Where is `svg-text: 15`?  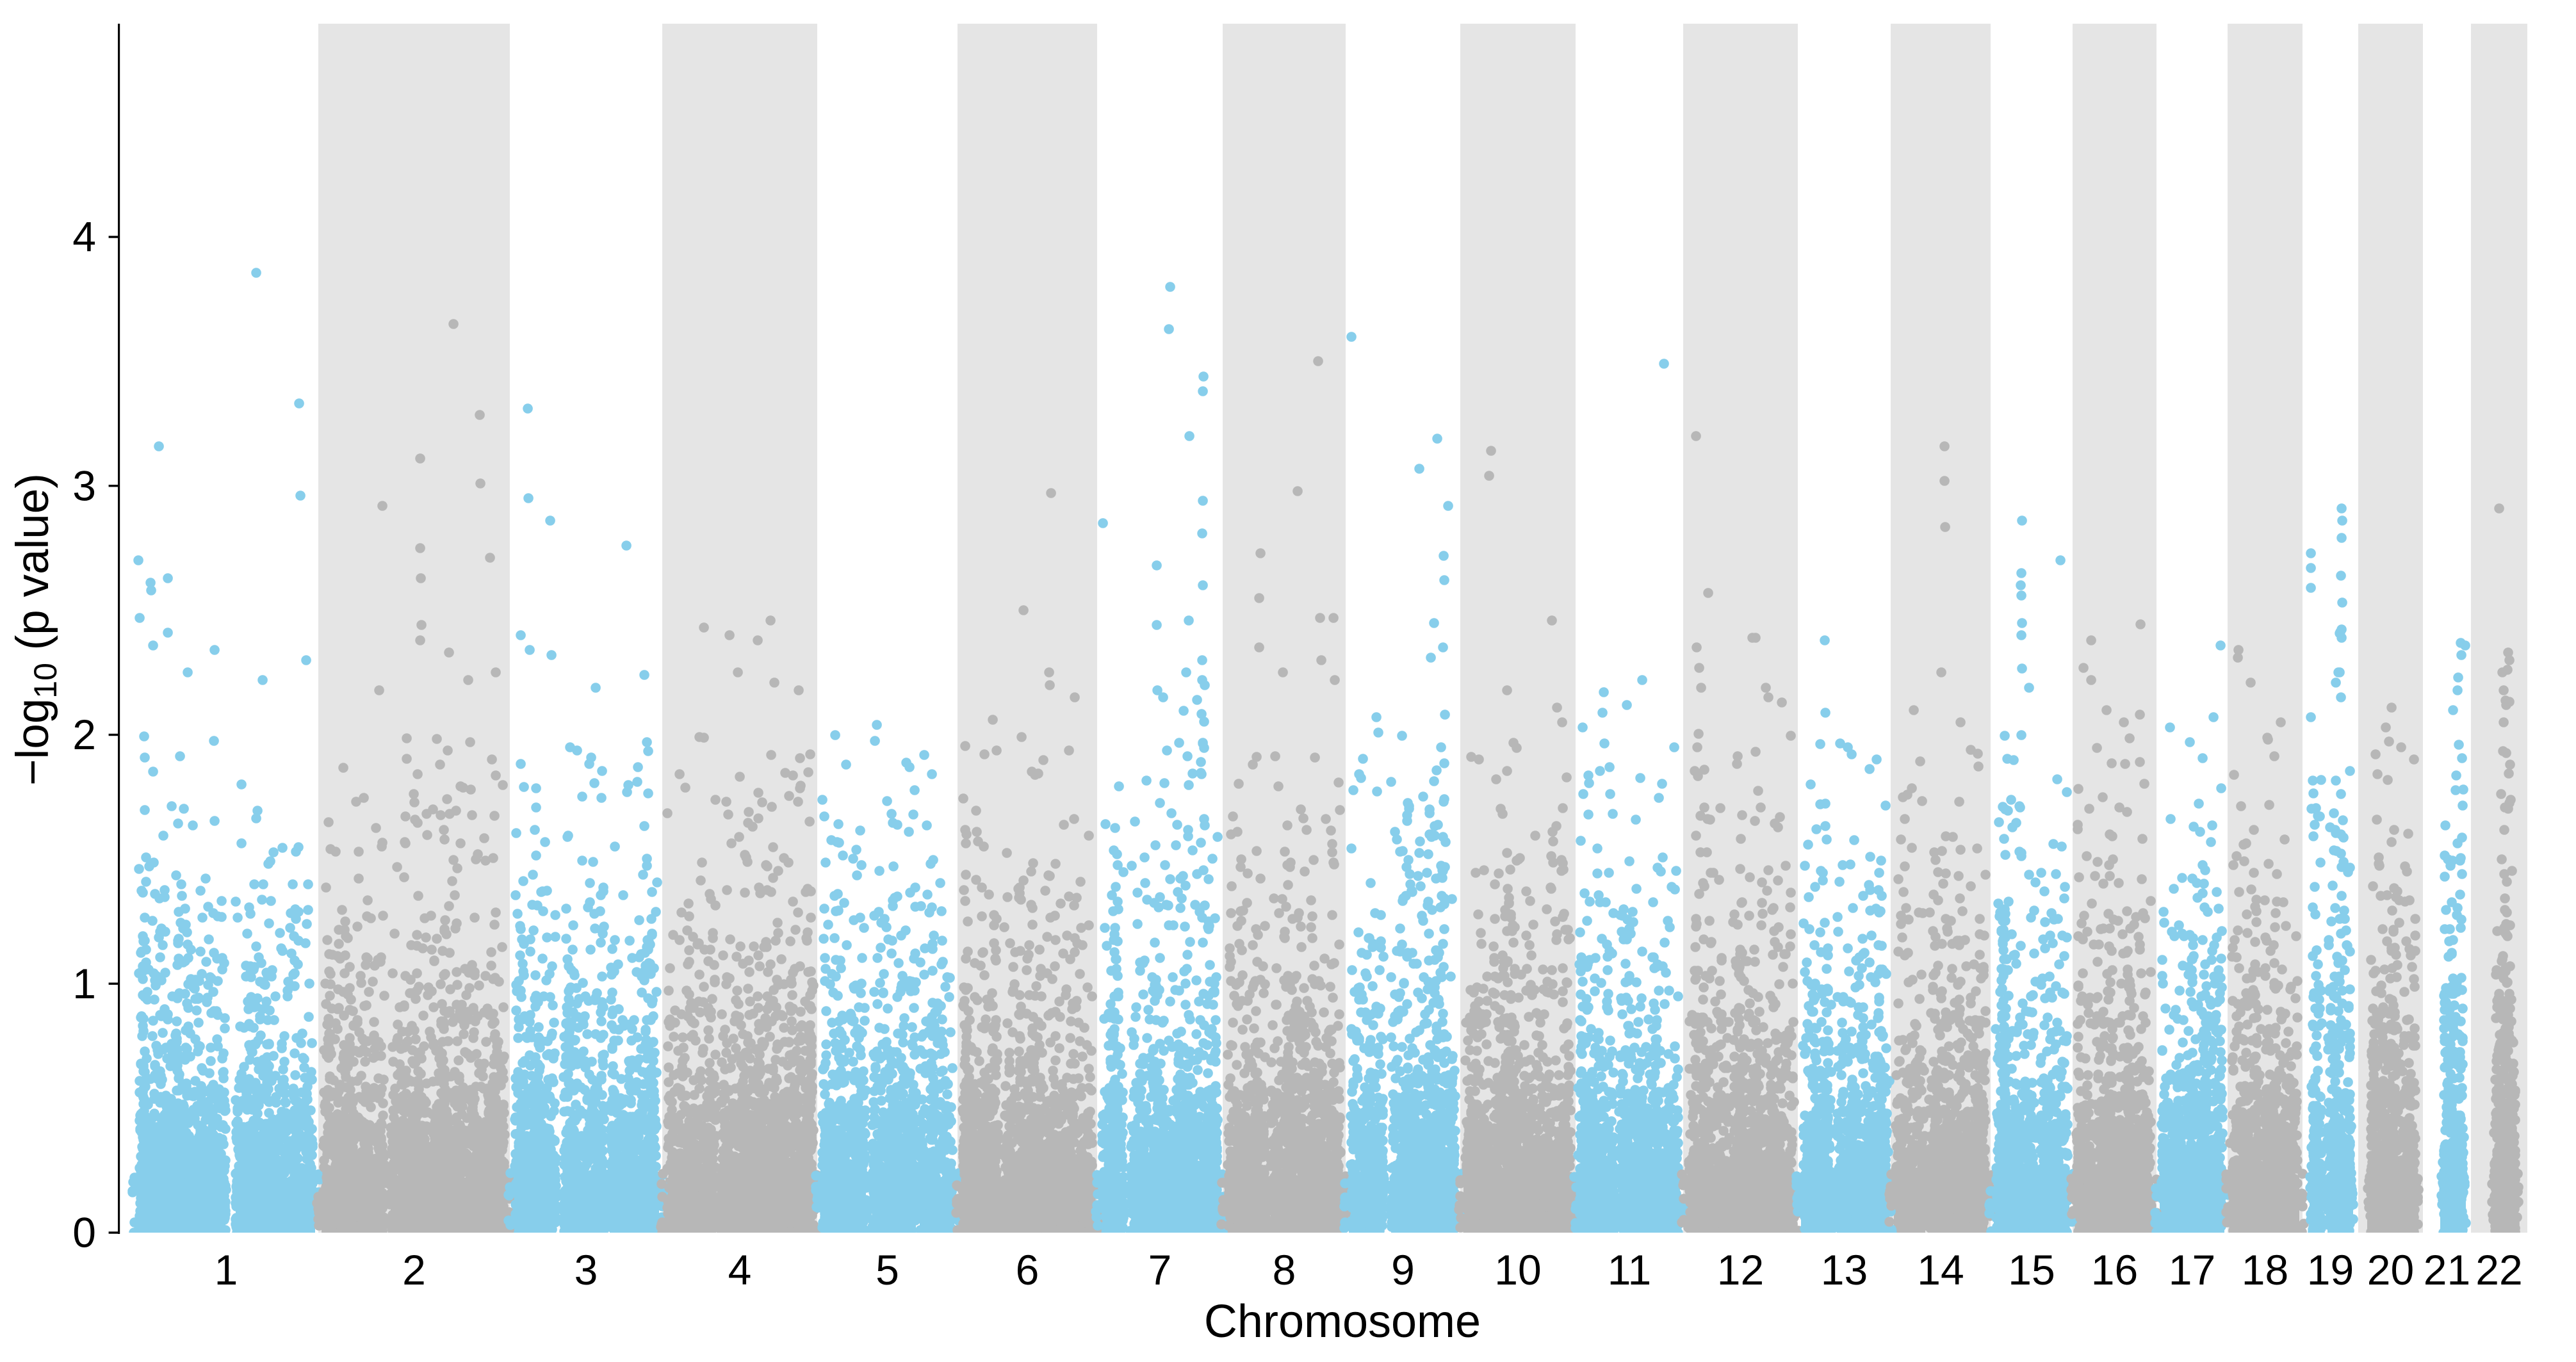
svg-text: 15 is located at coordinates (2031, 1269).